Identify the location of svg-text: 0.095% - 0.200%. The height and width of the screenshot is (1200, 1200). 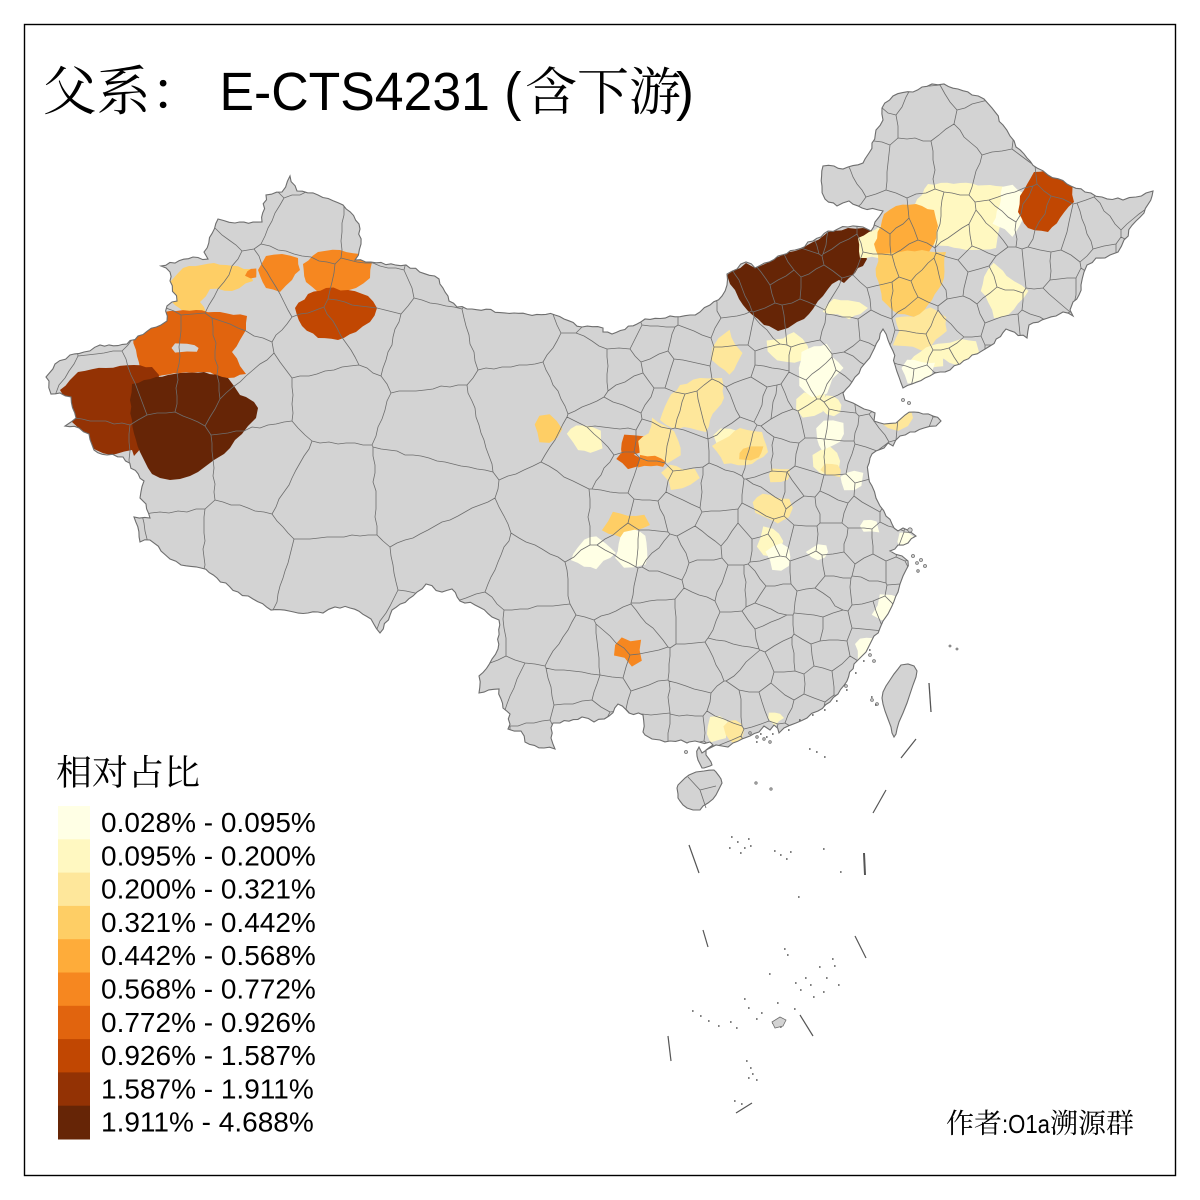
(208, 855).